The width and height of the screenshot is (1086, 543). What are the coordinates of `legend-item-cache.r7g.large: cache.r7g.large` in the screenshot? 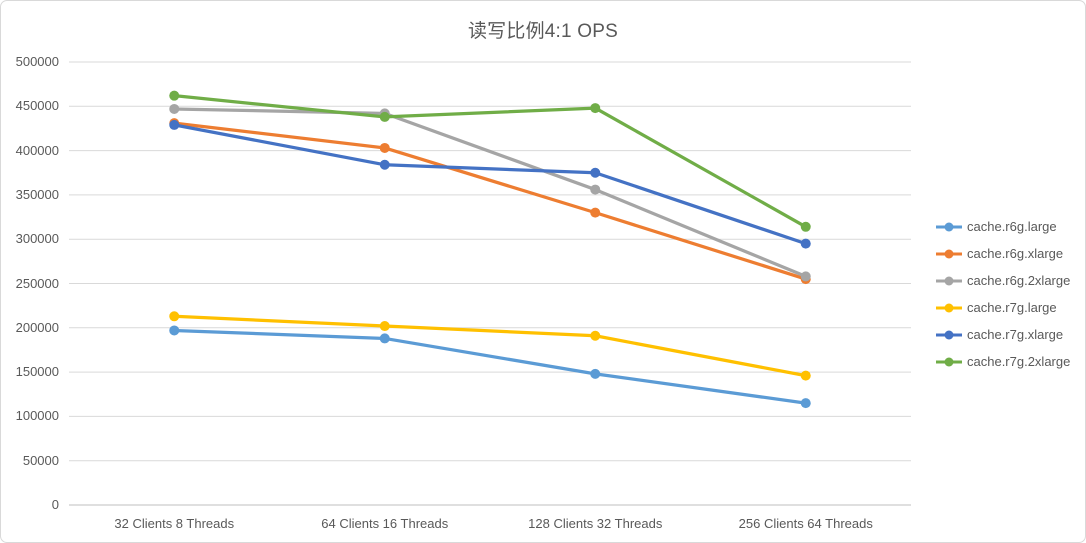 It's located at (1002, 307).